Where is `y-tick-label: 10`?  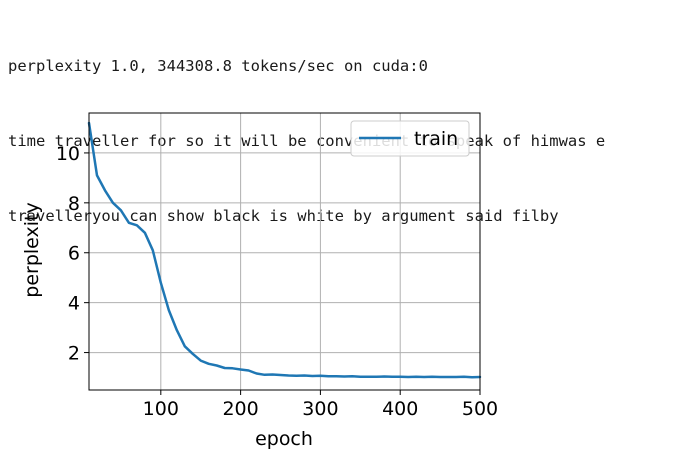
y-tick-label: 10 is located at coordinates (68, 154).